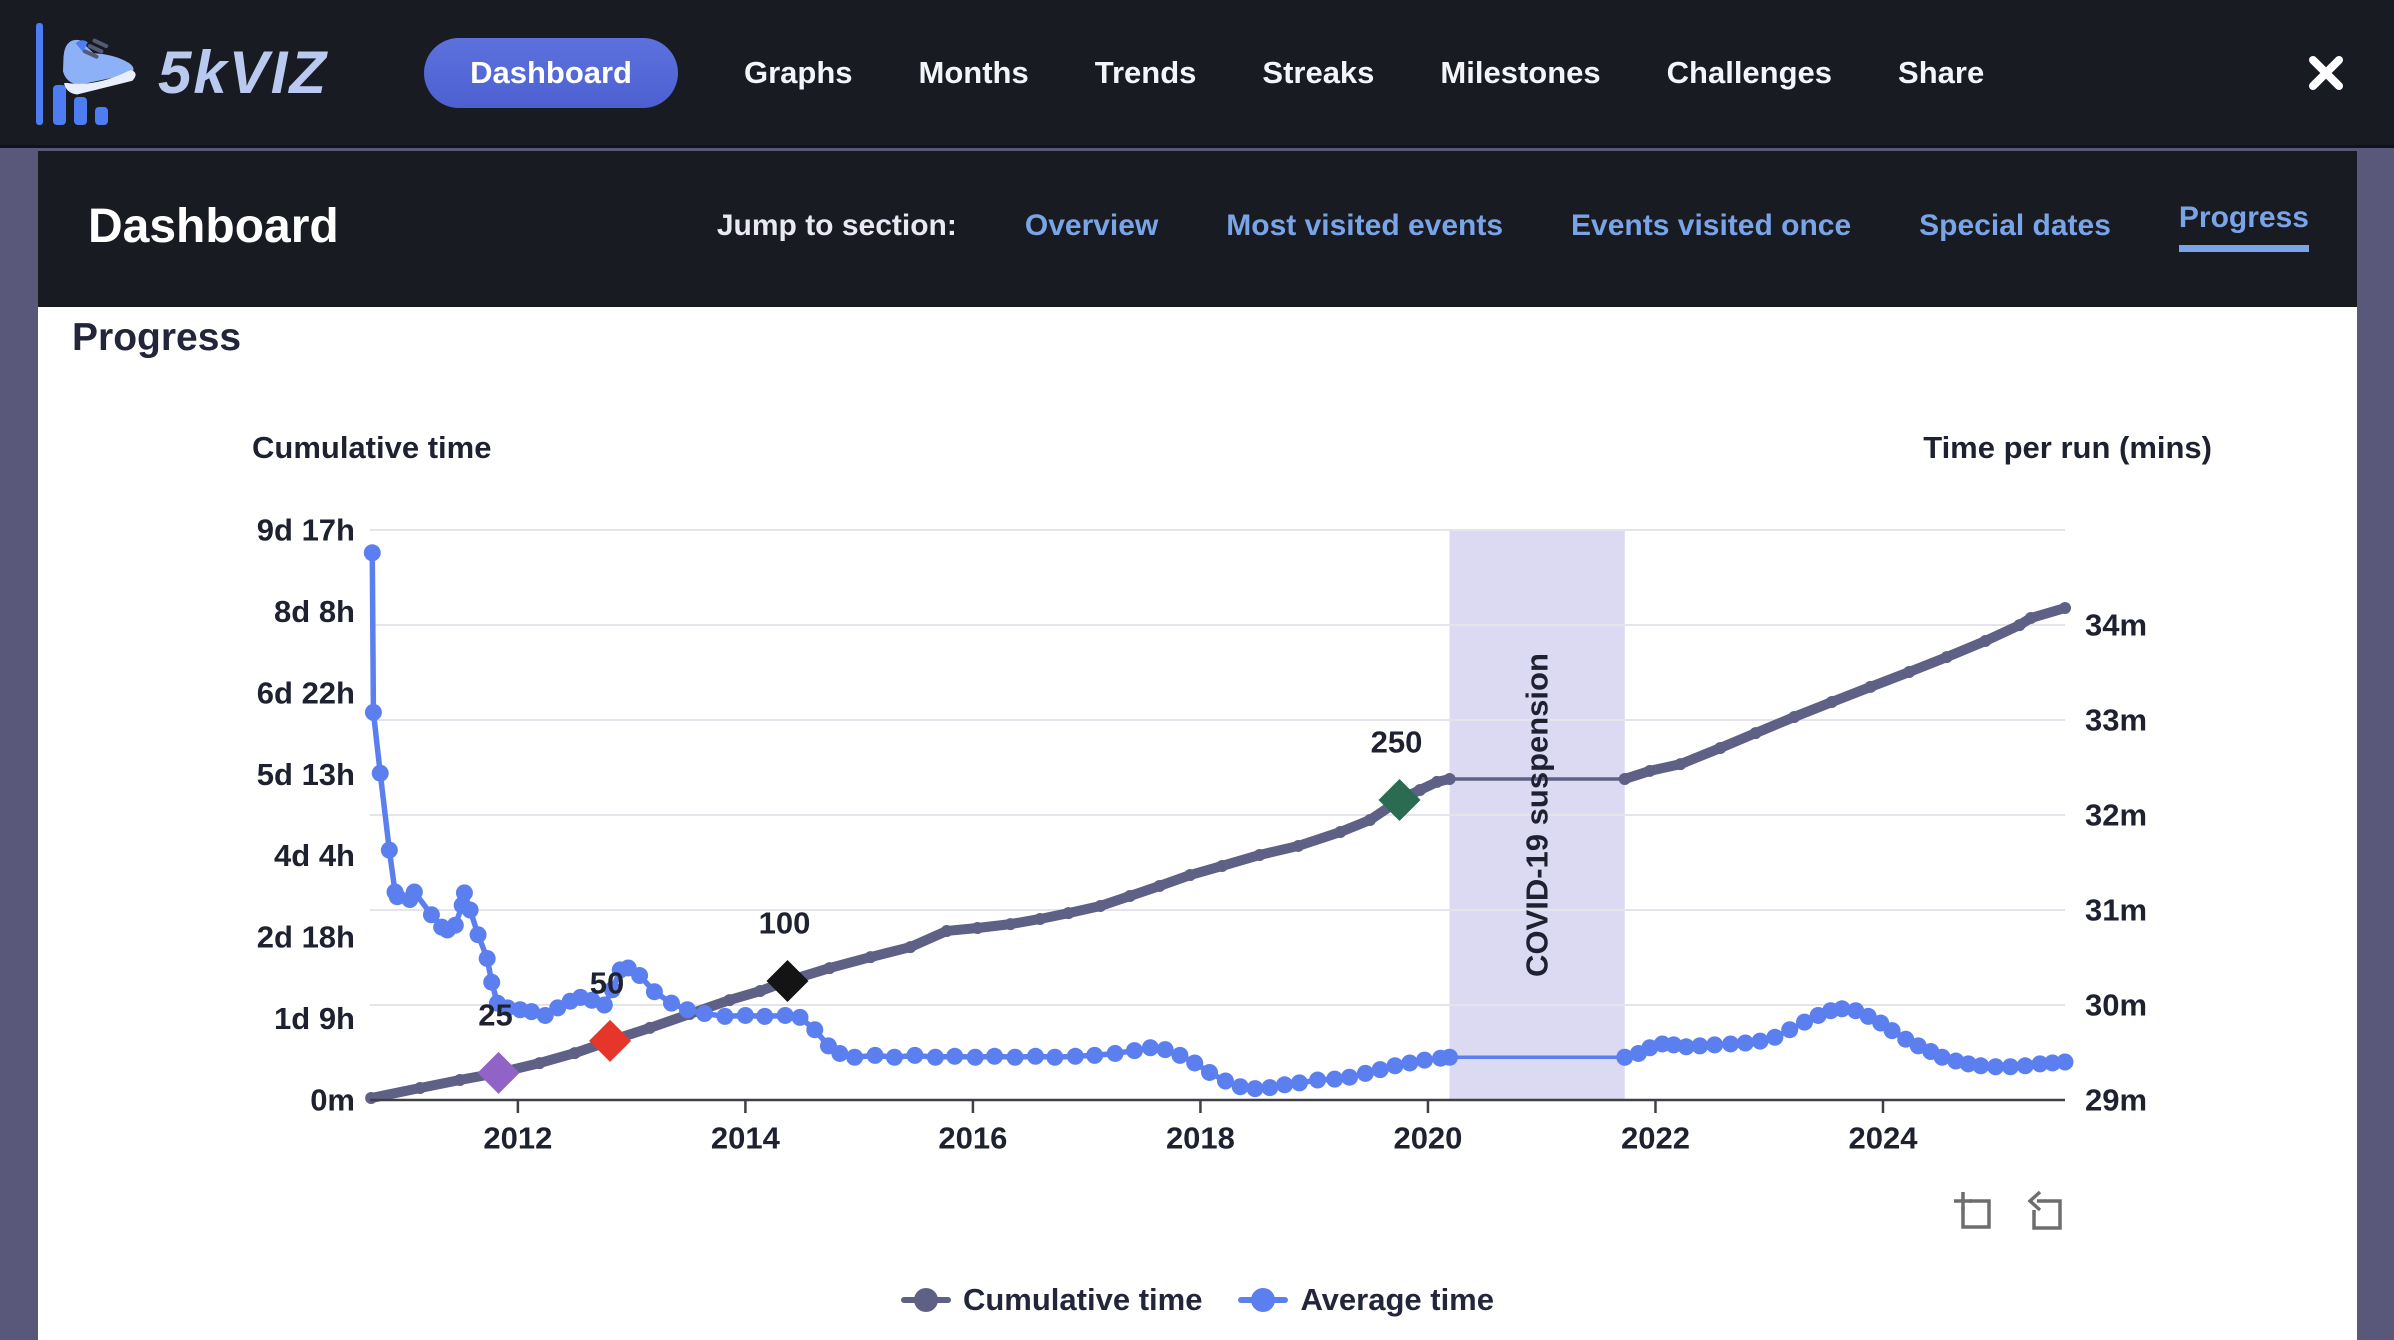 This screenshot has height=1340, width=2394. I want to click on nav-item-dashboard: Dashboard, so click(551, 72).